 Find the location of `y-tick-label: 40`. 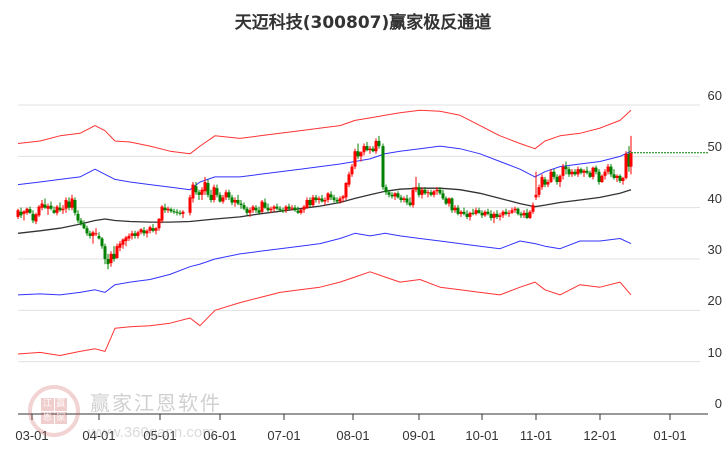

y-tick-label: 40 is located at coordinates (714, 198).